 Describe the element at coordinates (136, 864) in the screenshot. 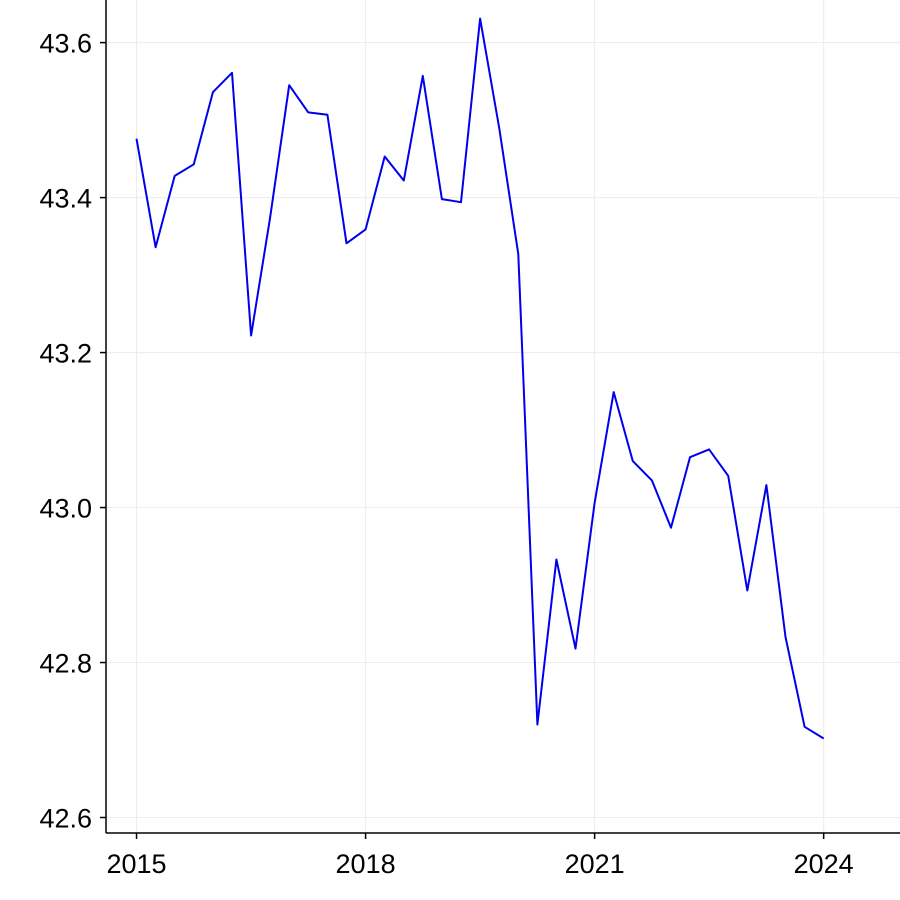

I see `x-tick-label: 2015` at that location.